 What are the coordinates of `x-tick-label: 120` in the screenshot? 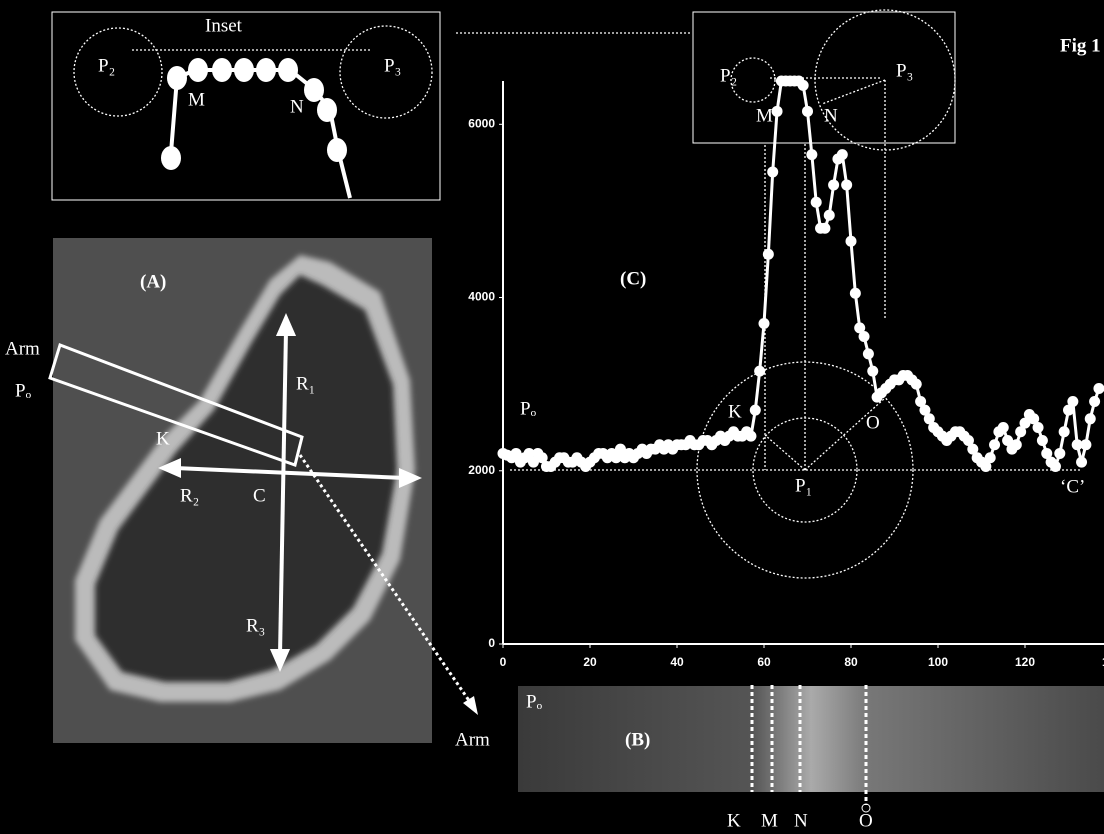 It's located at (1025, 662).